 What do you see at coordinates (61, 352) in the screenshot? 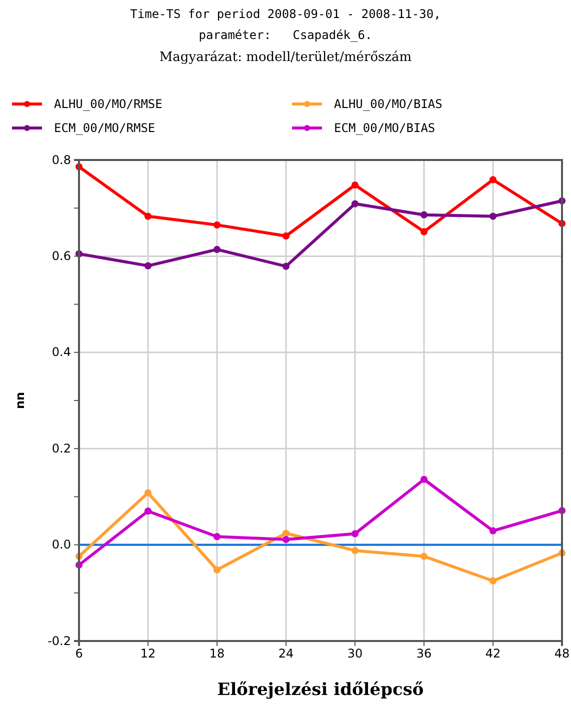
I see `y-tick-label: 0.4` at bounding box center [61, 352].